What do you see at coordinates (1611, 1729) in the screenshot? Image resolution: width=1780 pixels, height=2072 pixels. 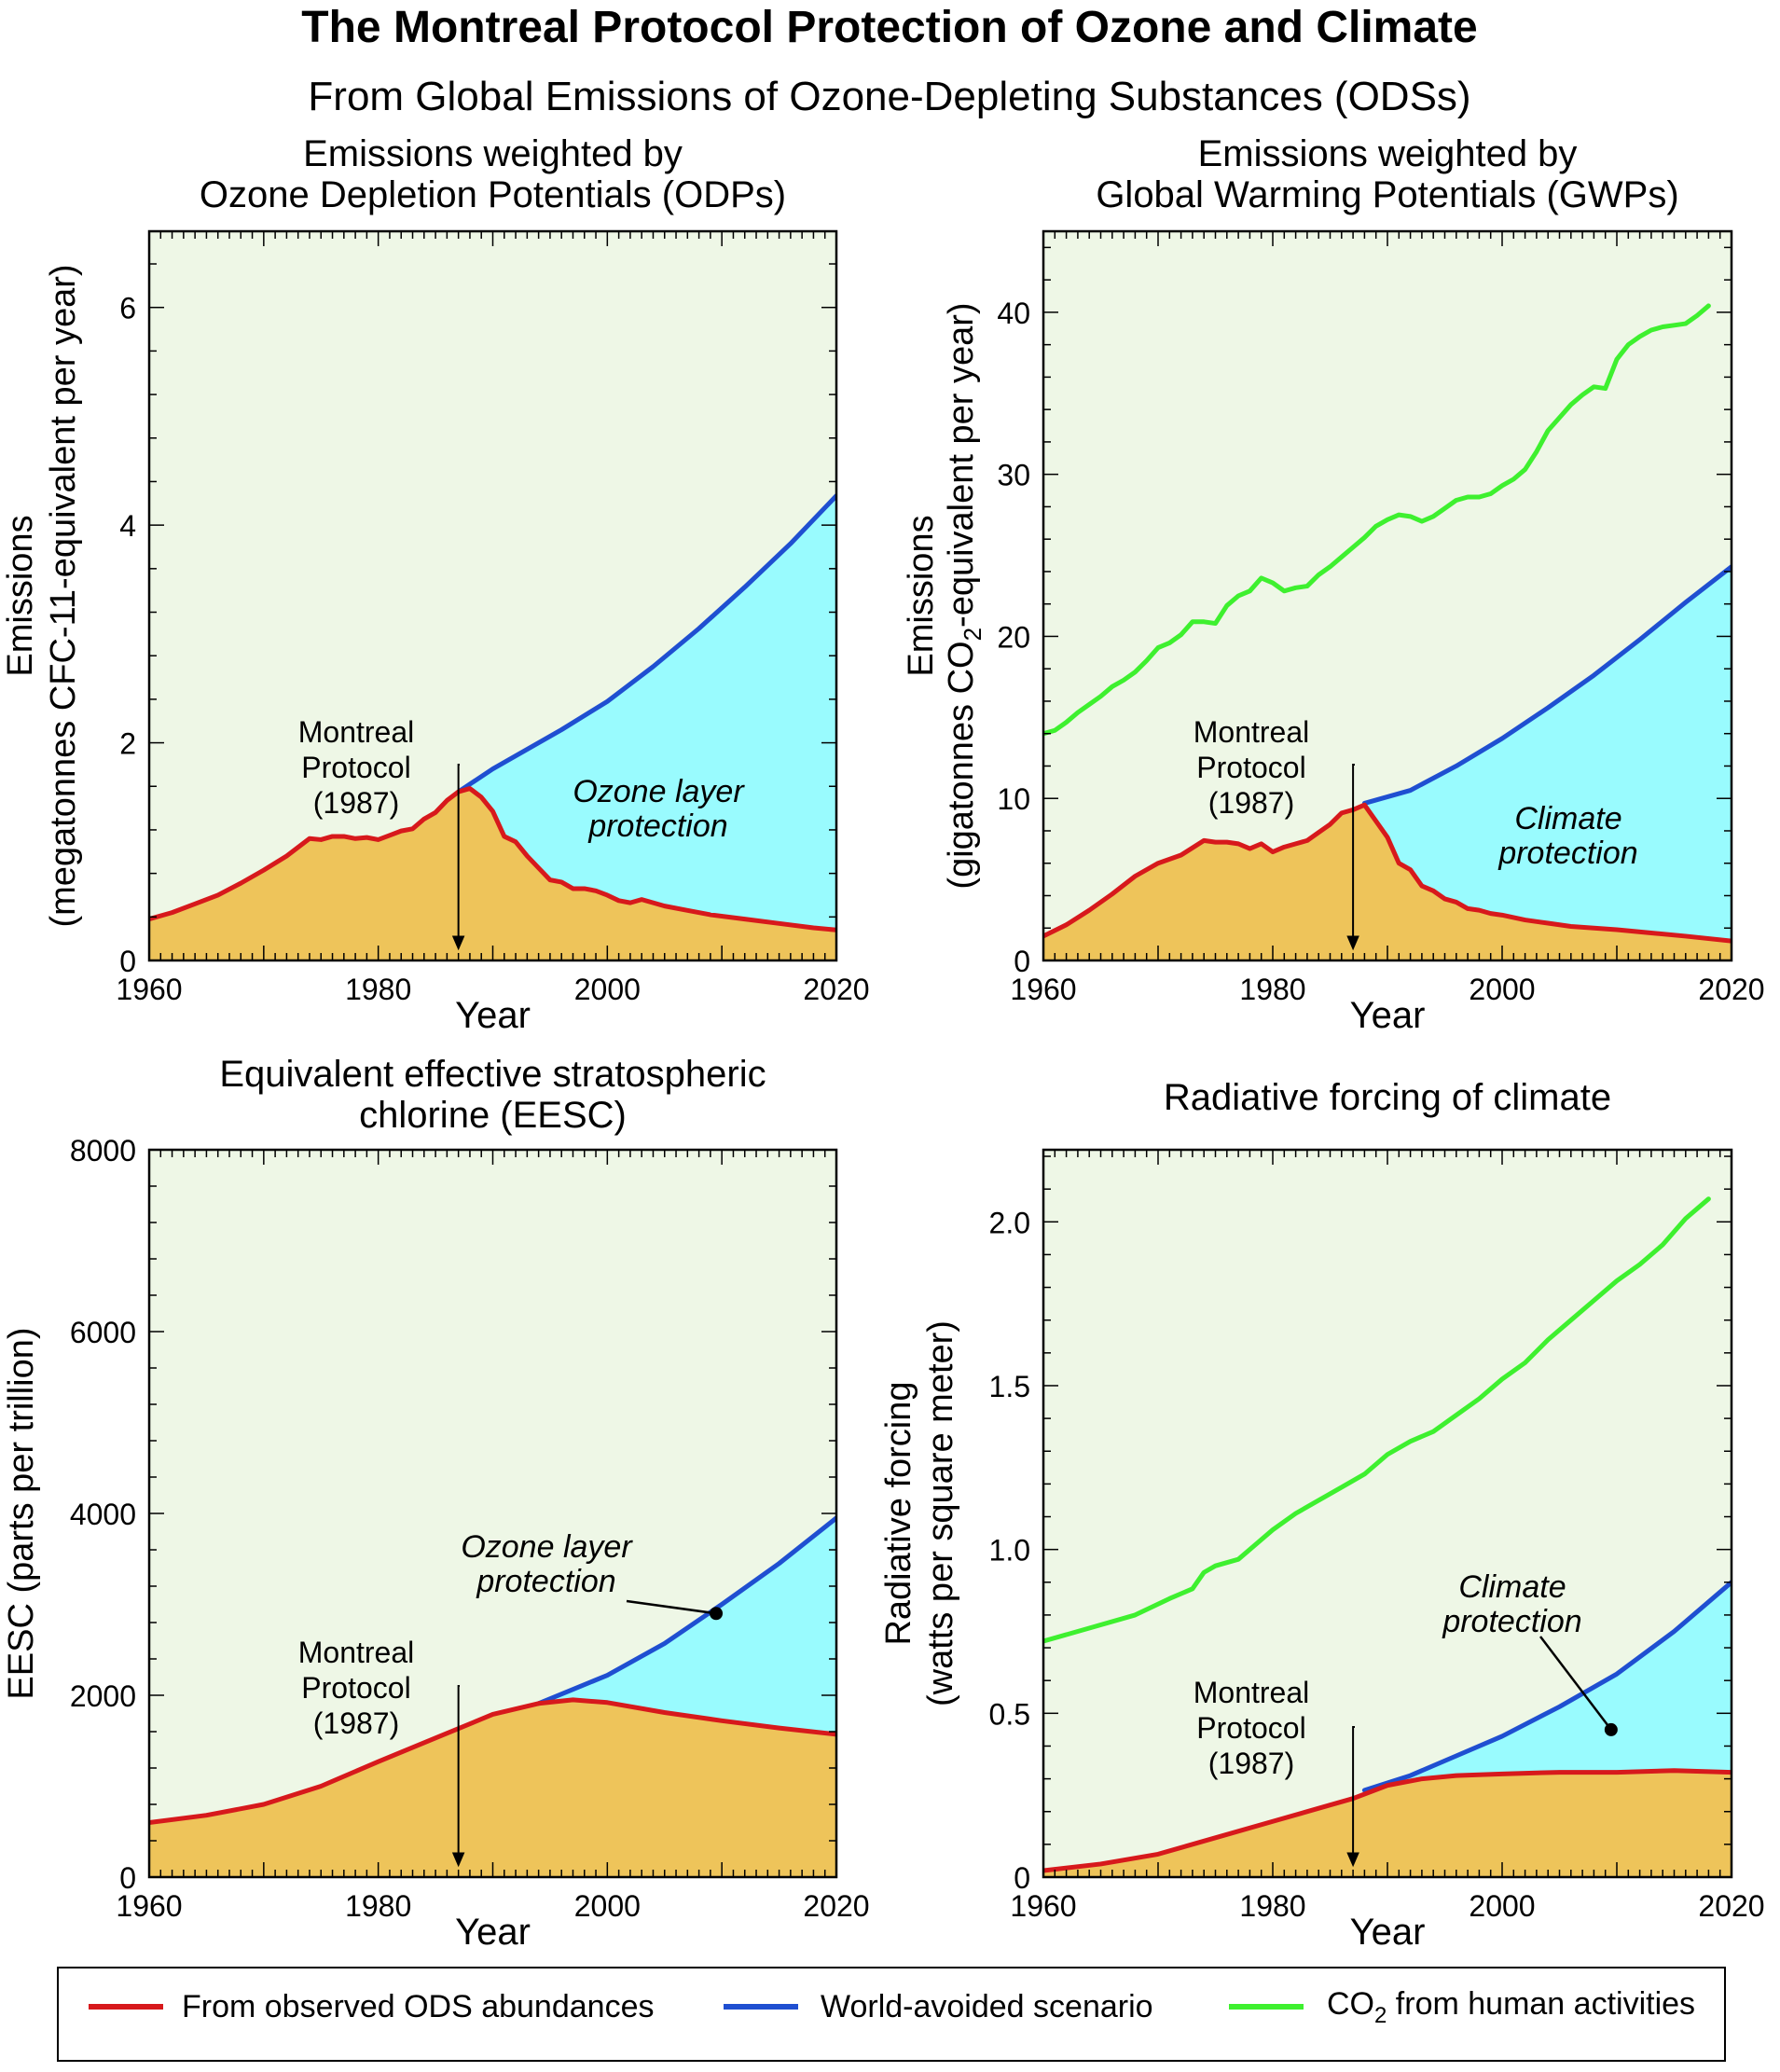 I see `protection-pointer-dot` at bounding box center [1611, 1729].